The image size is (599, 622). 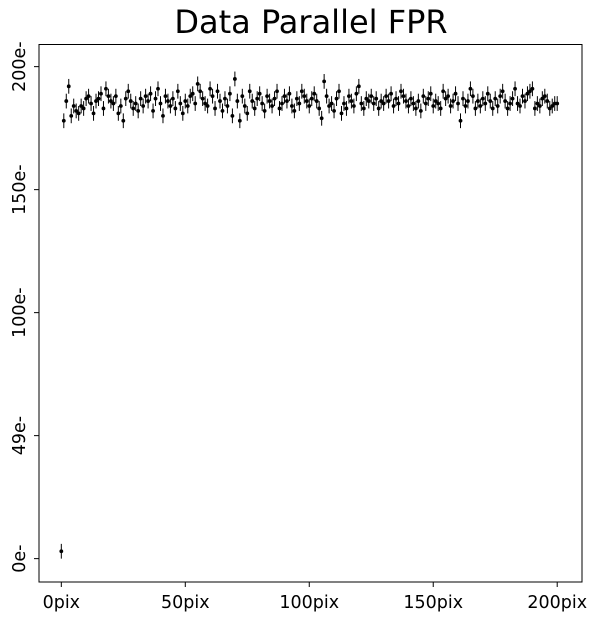 What do you see at coordinates (20, 66) in the screenshot?
I see `y-tick-label: 200e-` at bounding box center [20, 66].